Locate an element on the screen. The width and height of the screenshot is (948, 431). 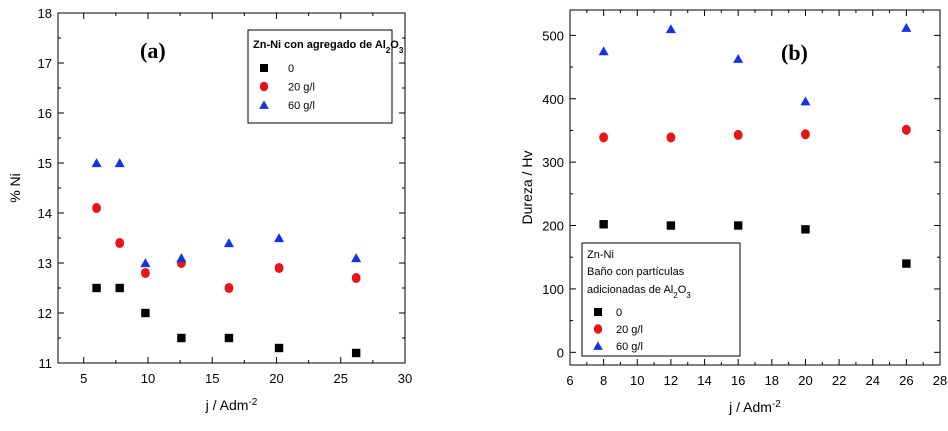
legend-title-line: Baño con partículas is located at coordinates (636, 272).